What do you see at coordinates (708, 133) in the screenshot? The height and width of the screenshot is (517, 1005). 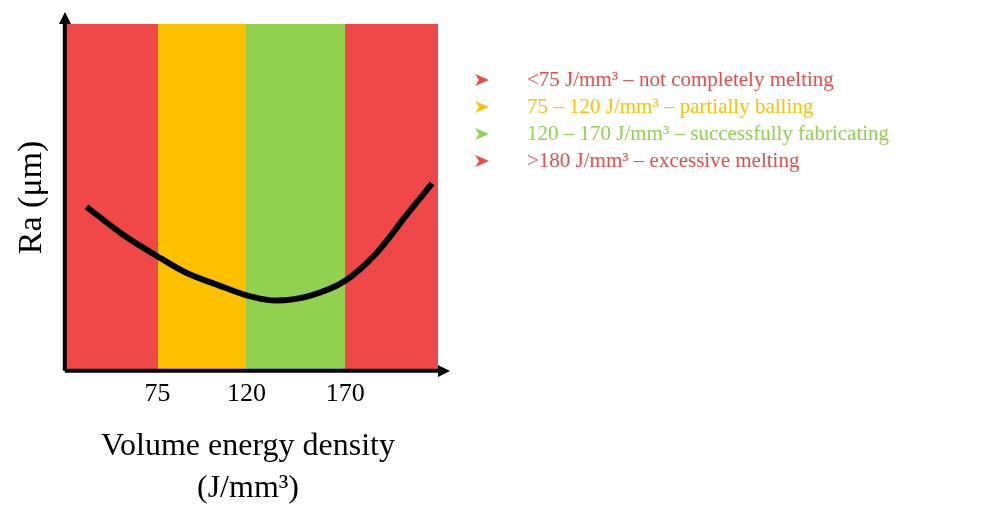 I see `band-label: 120 – 170 J/mm³ – successfully fabricating` at bounding box center [708, 133].